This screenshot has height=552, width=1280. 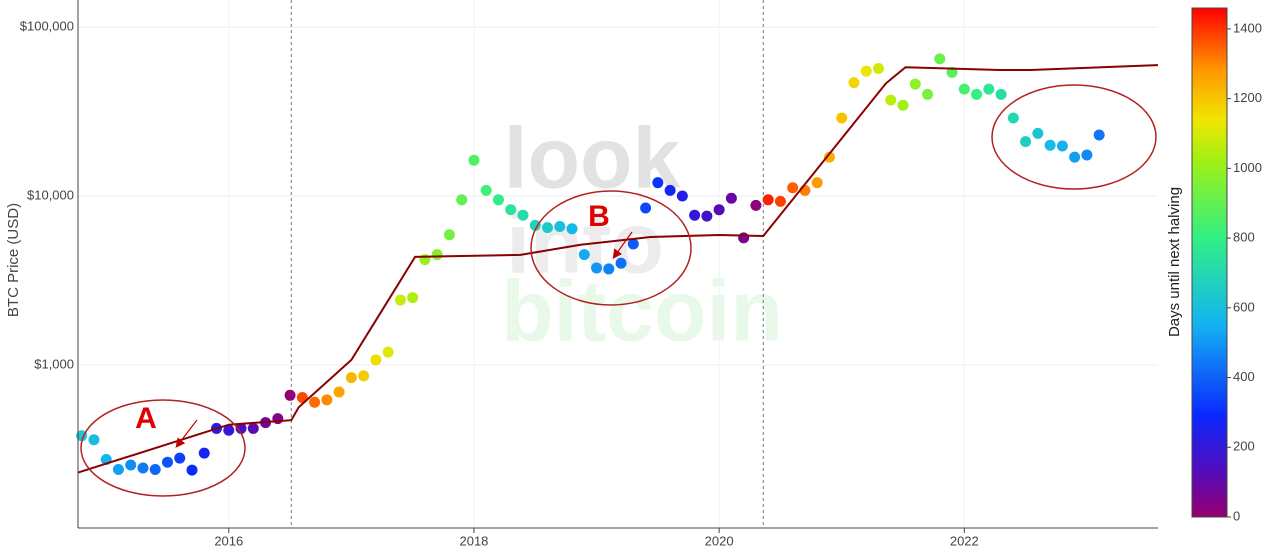 What do you see at coordinates (1174, 262) in the screenshot?
I see `colorbar-title: Days until next halving` at bounding box center [1174, 262].